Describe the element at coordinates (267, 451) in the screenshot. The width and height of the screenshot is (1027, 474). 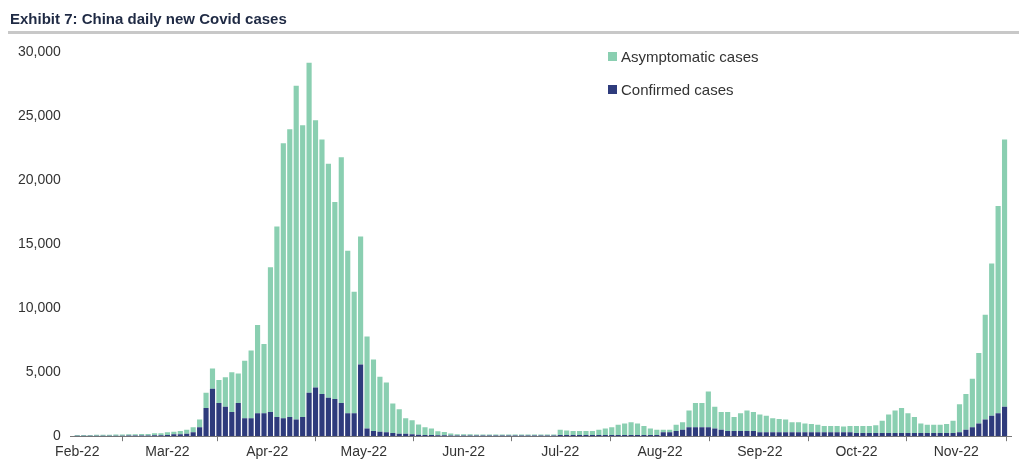
I see `x-tick-label: Apr-22` at that location.